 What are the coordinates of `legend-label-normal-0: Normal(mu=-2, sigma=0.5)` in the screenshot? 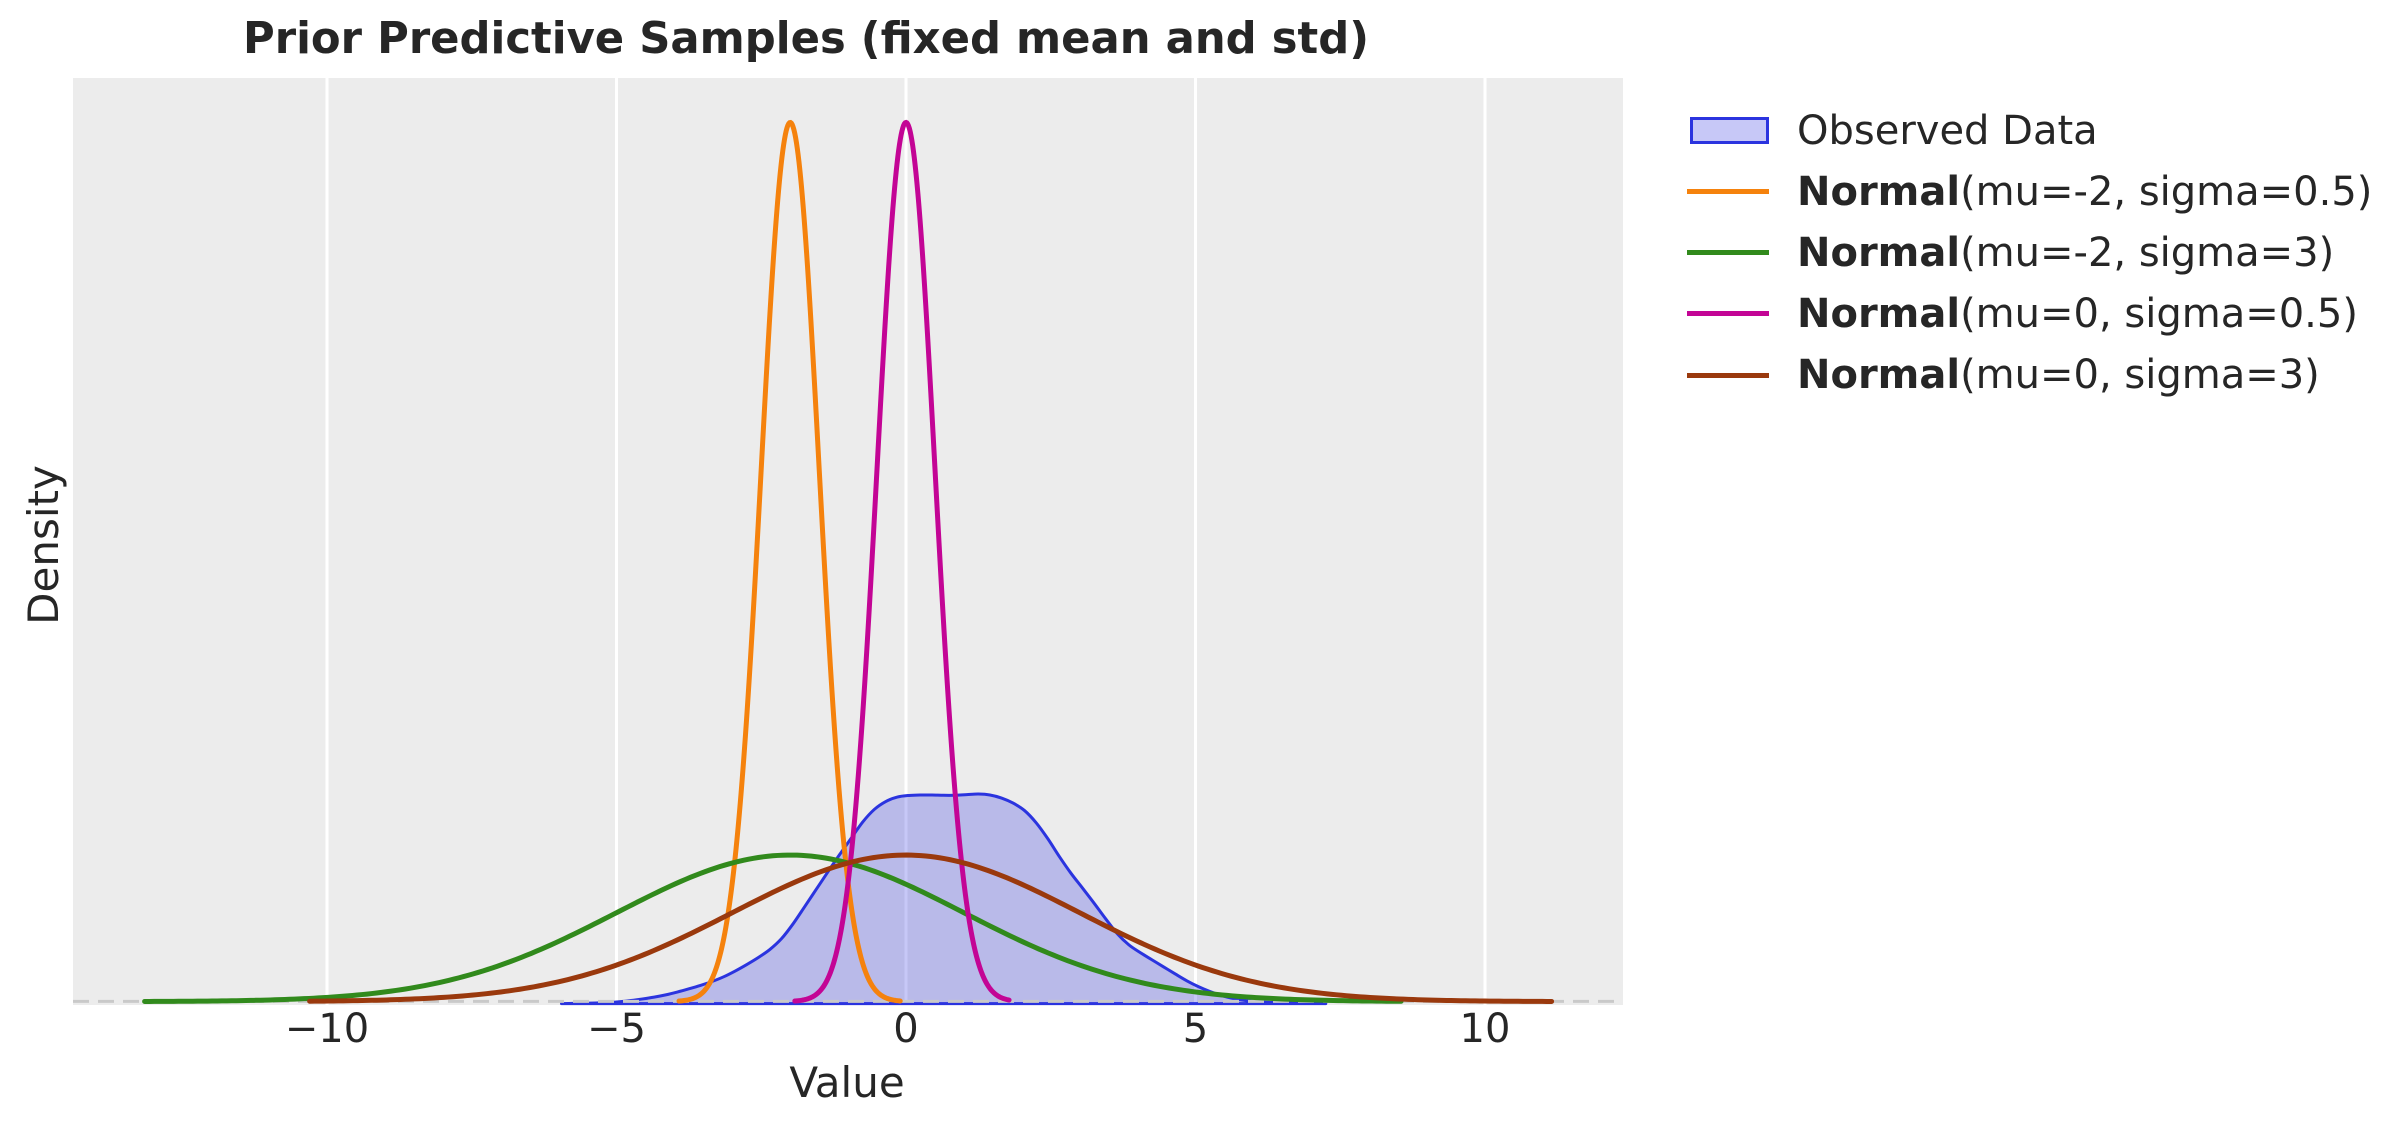 It's located at (2084, 192).